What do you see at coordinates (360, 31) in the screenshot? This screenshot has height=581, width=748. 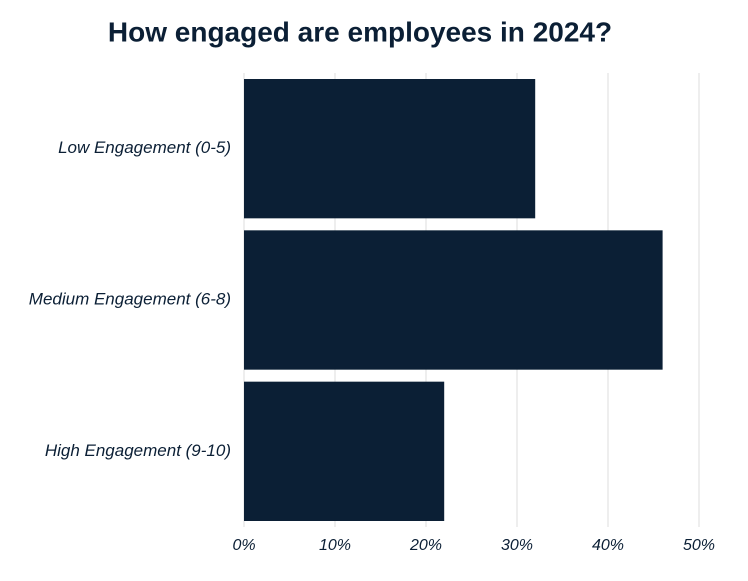 I see `chart-title: How engaged are employees in 2024?` at bounding box center [360, 31].